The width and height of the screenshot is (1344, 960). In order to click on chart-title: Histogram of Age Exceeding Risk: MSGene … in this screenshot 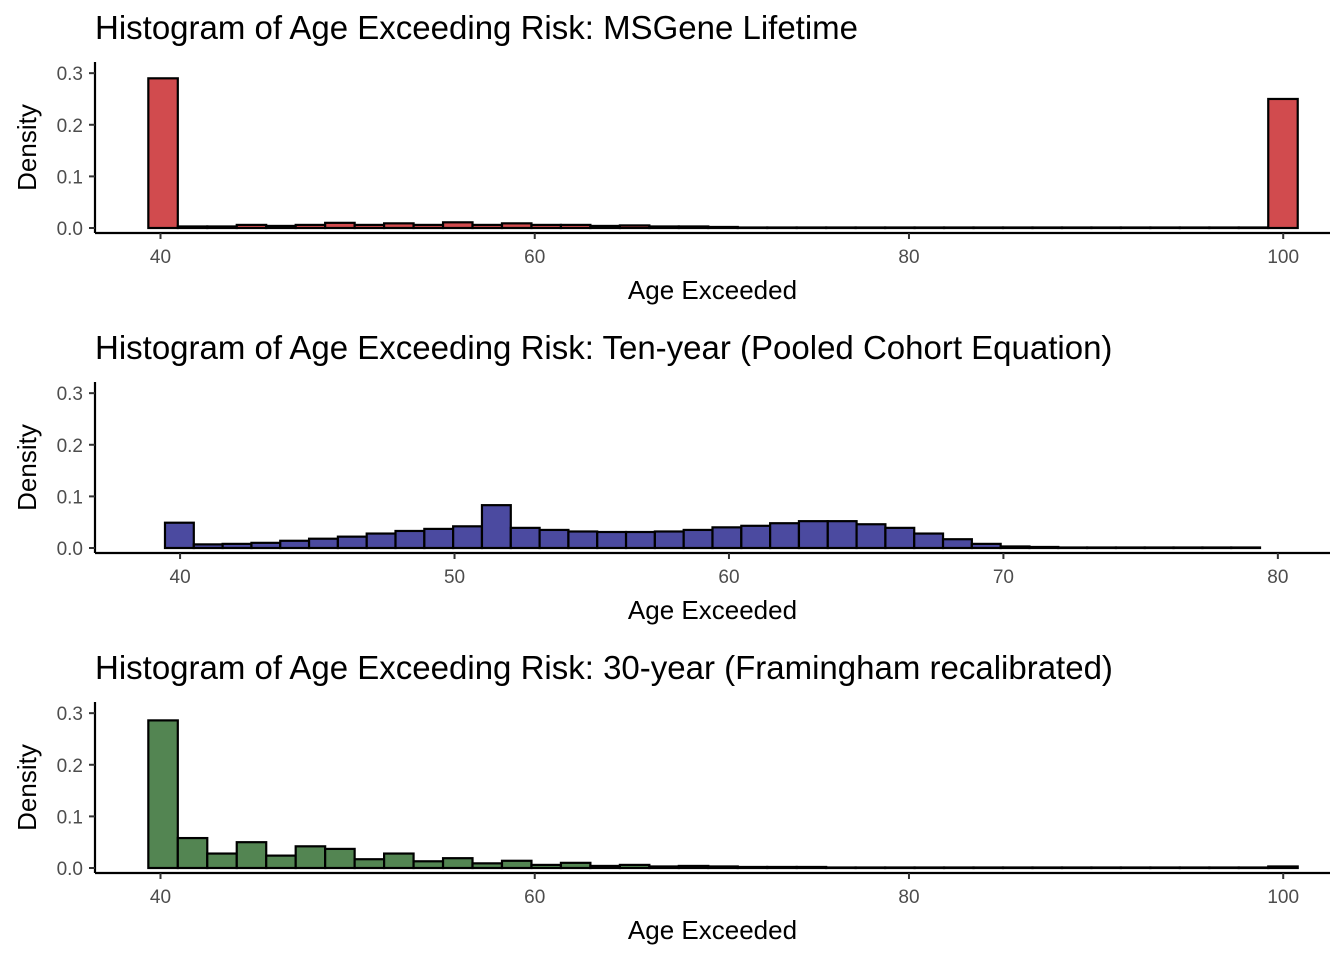, I will do `click(476, 27)`.